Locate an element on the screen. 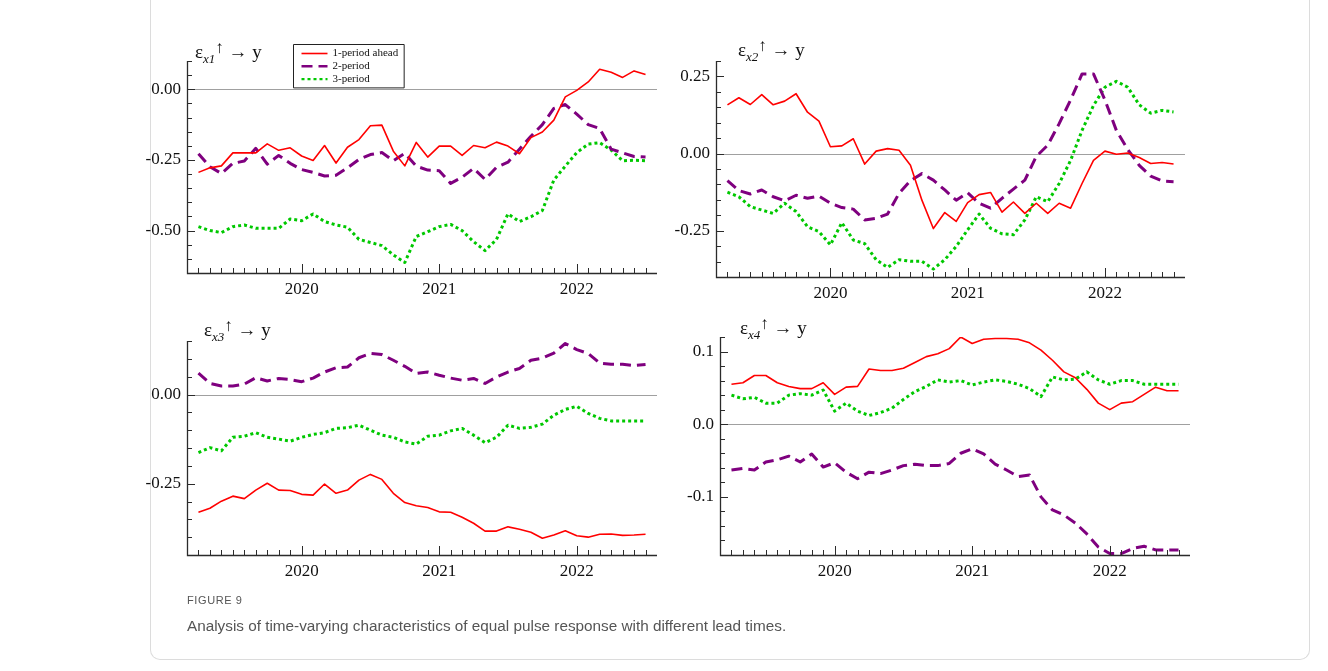 The width and height of the screenshot is (1328, 671). legend-label: 3-period is located at coordinates (351, 77).